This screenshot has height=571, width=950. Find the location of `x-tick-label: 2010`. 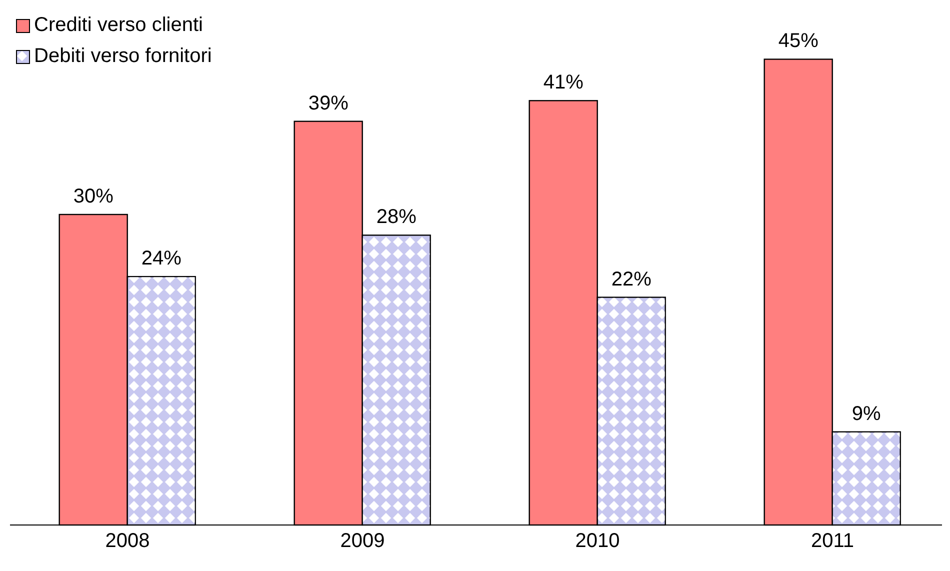

x-tick-label: 2010 is located at coordinates (597, 541).